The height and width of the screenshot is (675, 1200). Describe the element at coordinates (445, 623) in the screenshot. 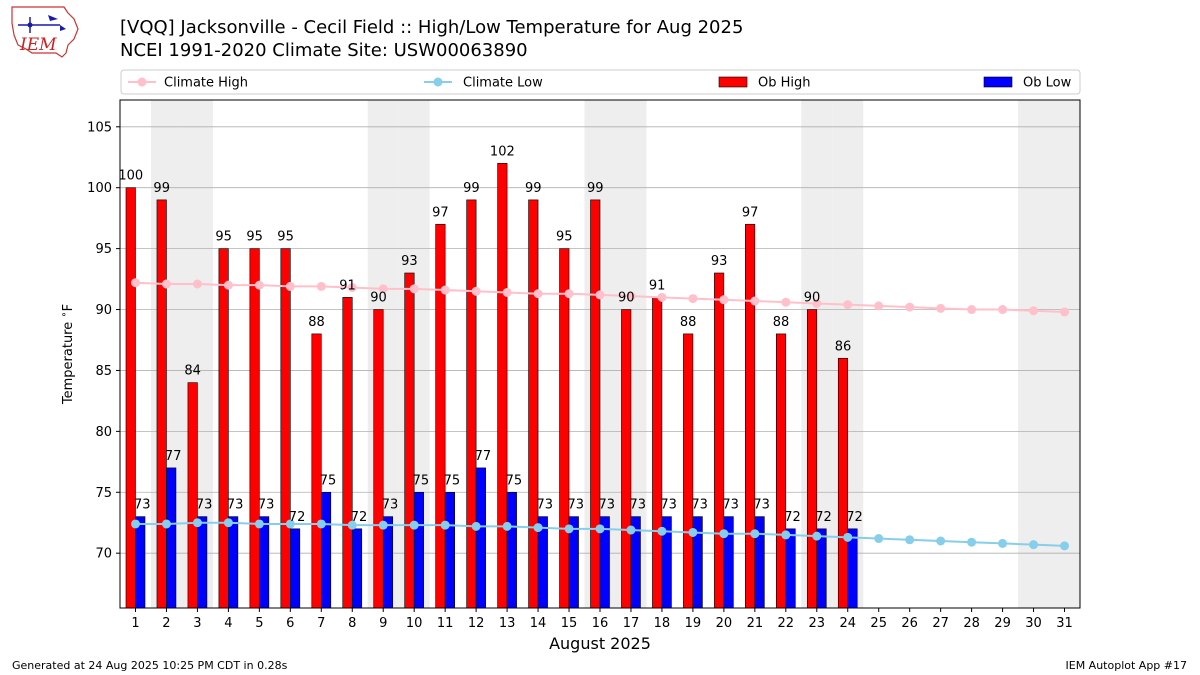

I see `x-tick-label: 11` at that location.